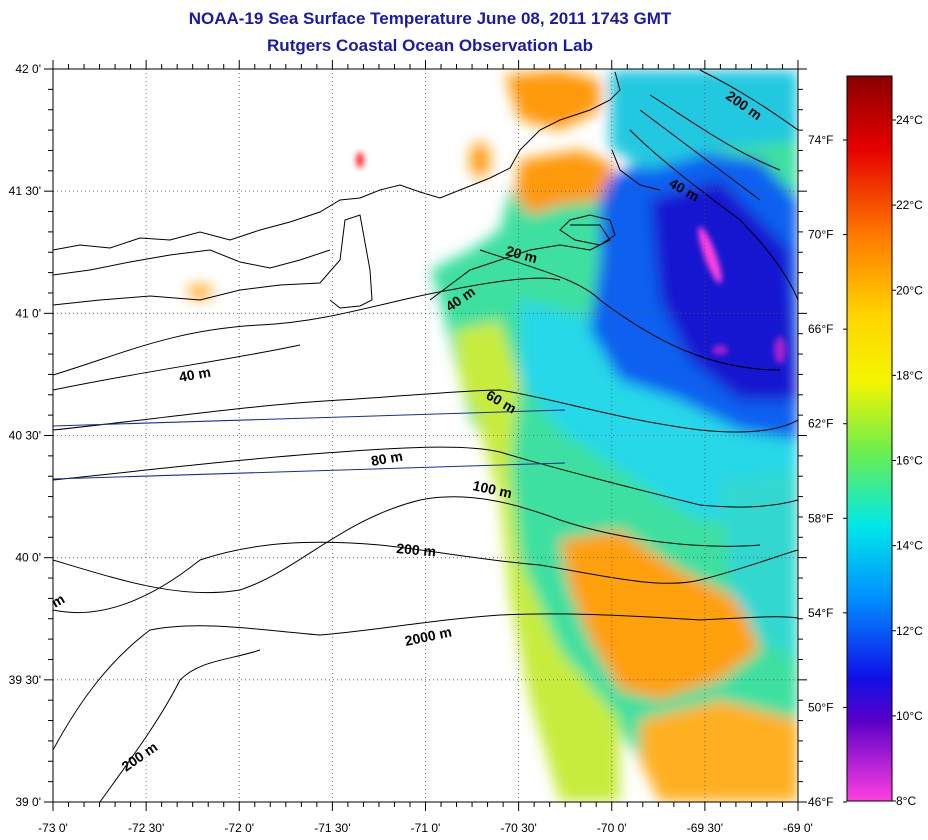 The height and width of the screenshot is (840, 928). I want to click on lat-tick-label: 40 30', so click(25, 436).